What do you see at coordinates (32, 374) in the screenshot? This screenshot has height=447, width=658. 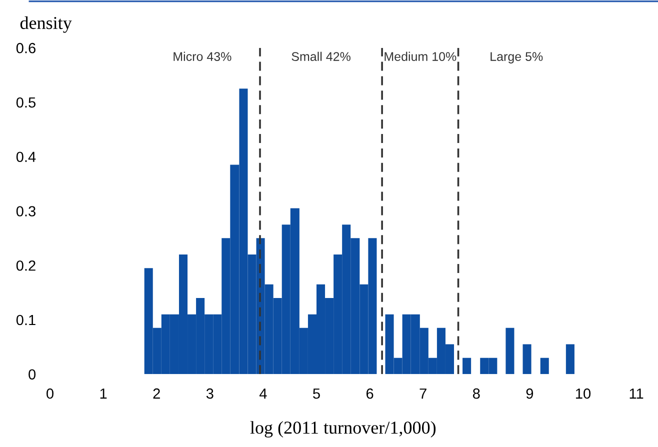 I see `y-tick-label: 0` at bounding box center [32, 374].